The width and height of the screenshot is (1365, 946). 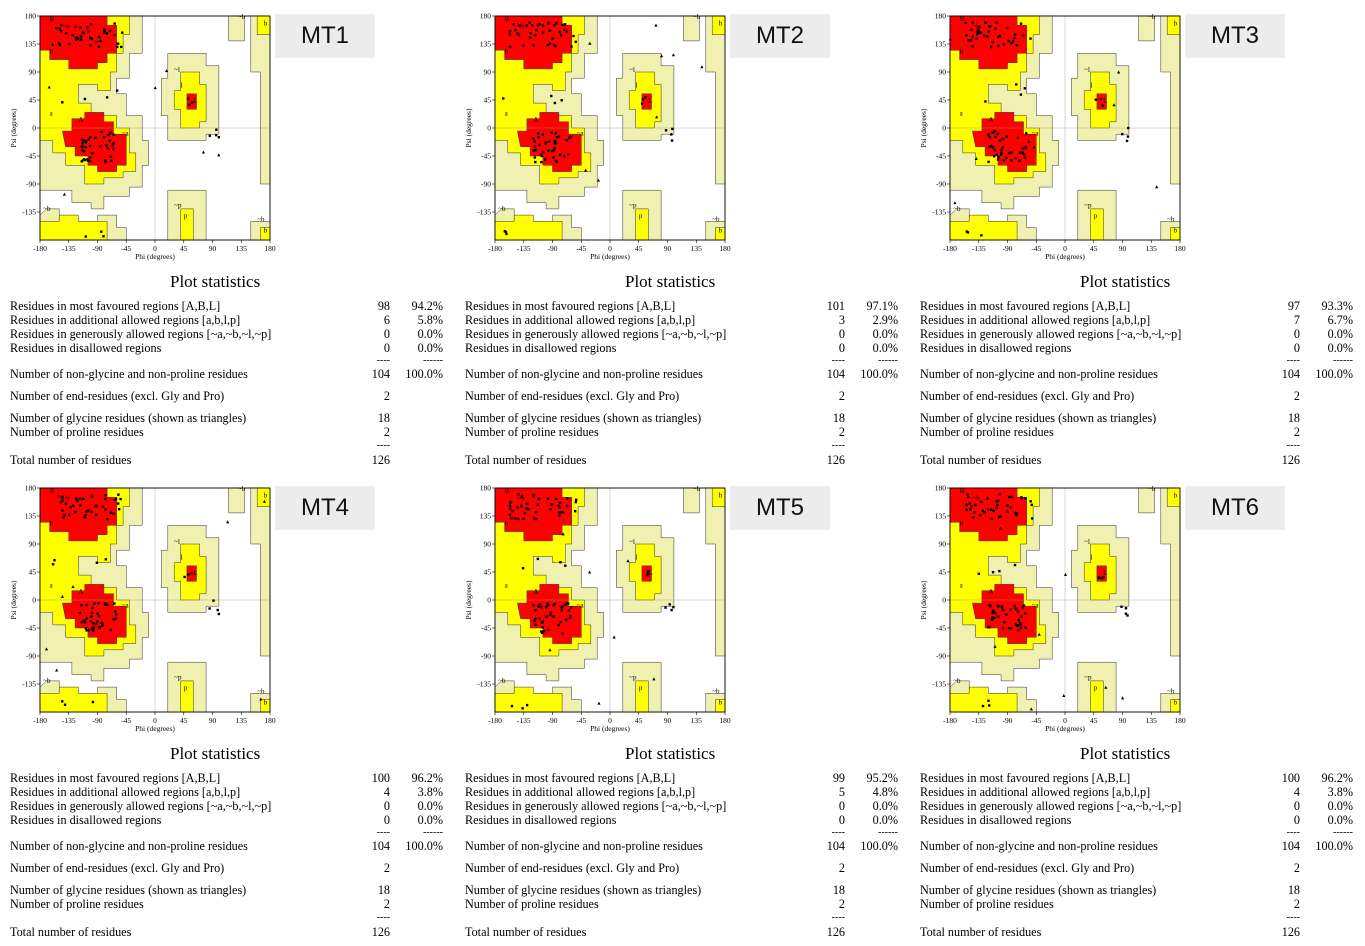 I want to click on stats-title: Plot statistics, so click(x=215, y=281).